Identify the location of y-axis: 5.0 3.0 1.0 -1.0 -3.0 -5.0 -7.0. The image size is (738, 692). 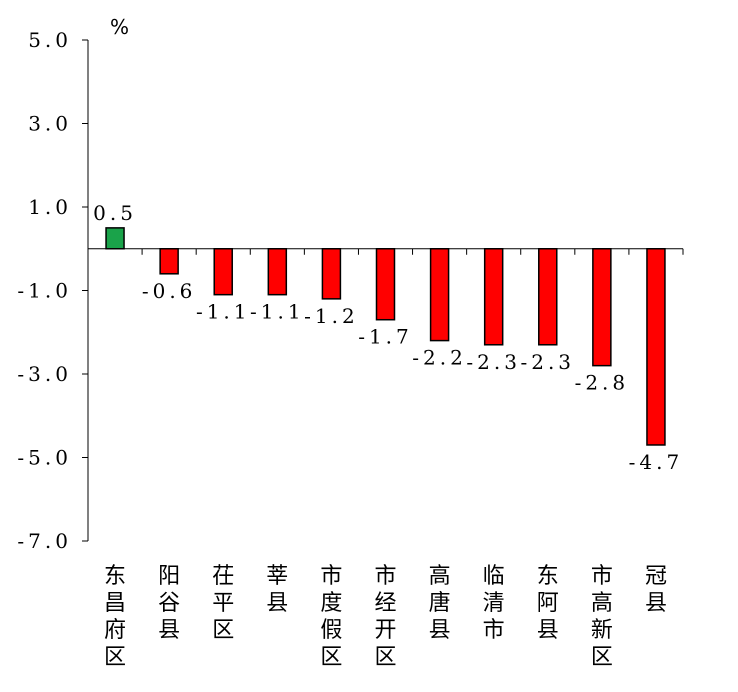
(53, 290).